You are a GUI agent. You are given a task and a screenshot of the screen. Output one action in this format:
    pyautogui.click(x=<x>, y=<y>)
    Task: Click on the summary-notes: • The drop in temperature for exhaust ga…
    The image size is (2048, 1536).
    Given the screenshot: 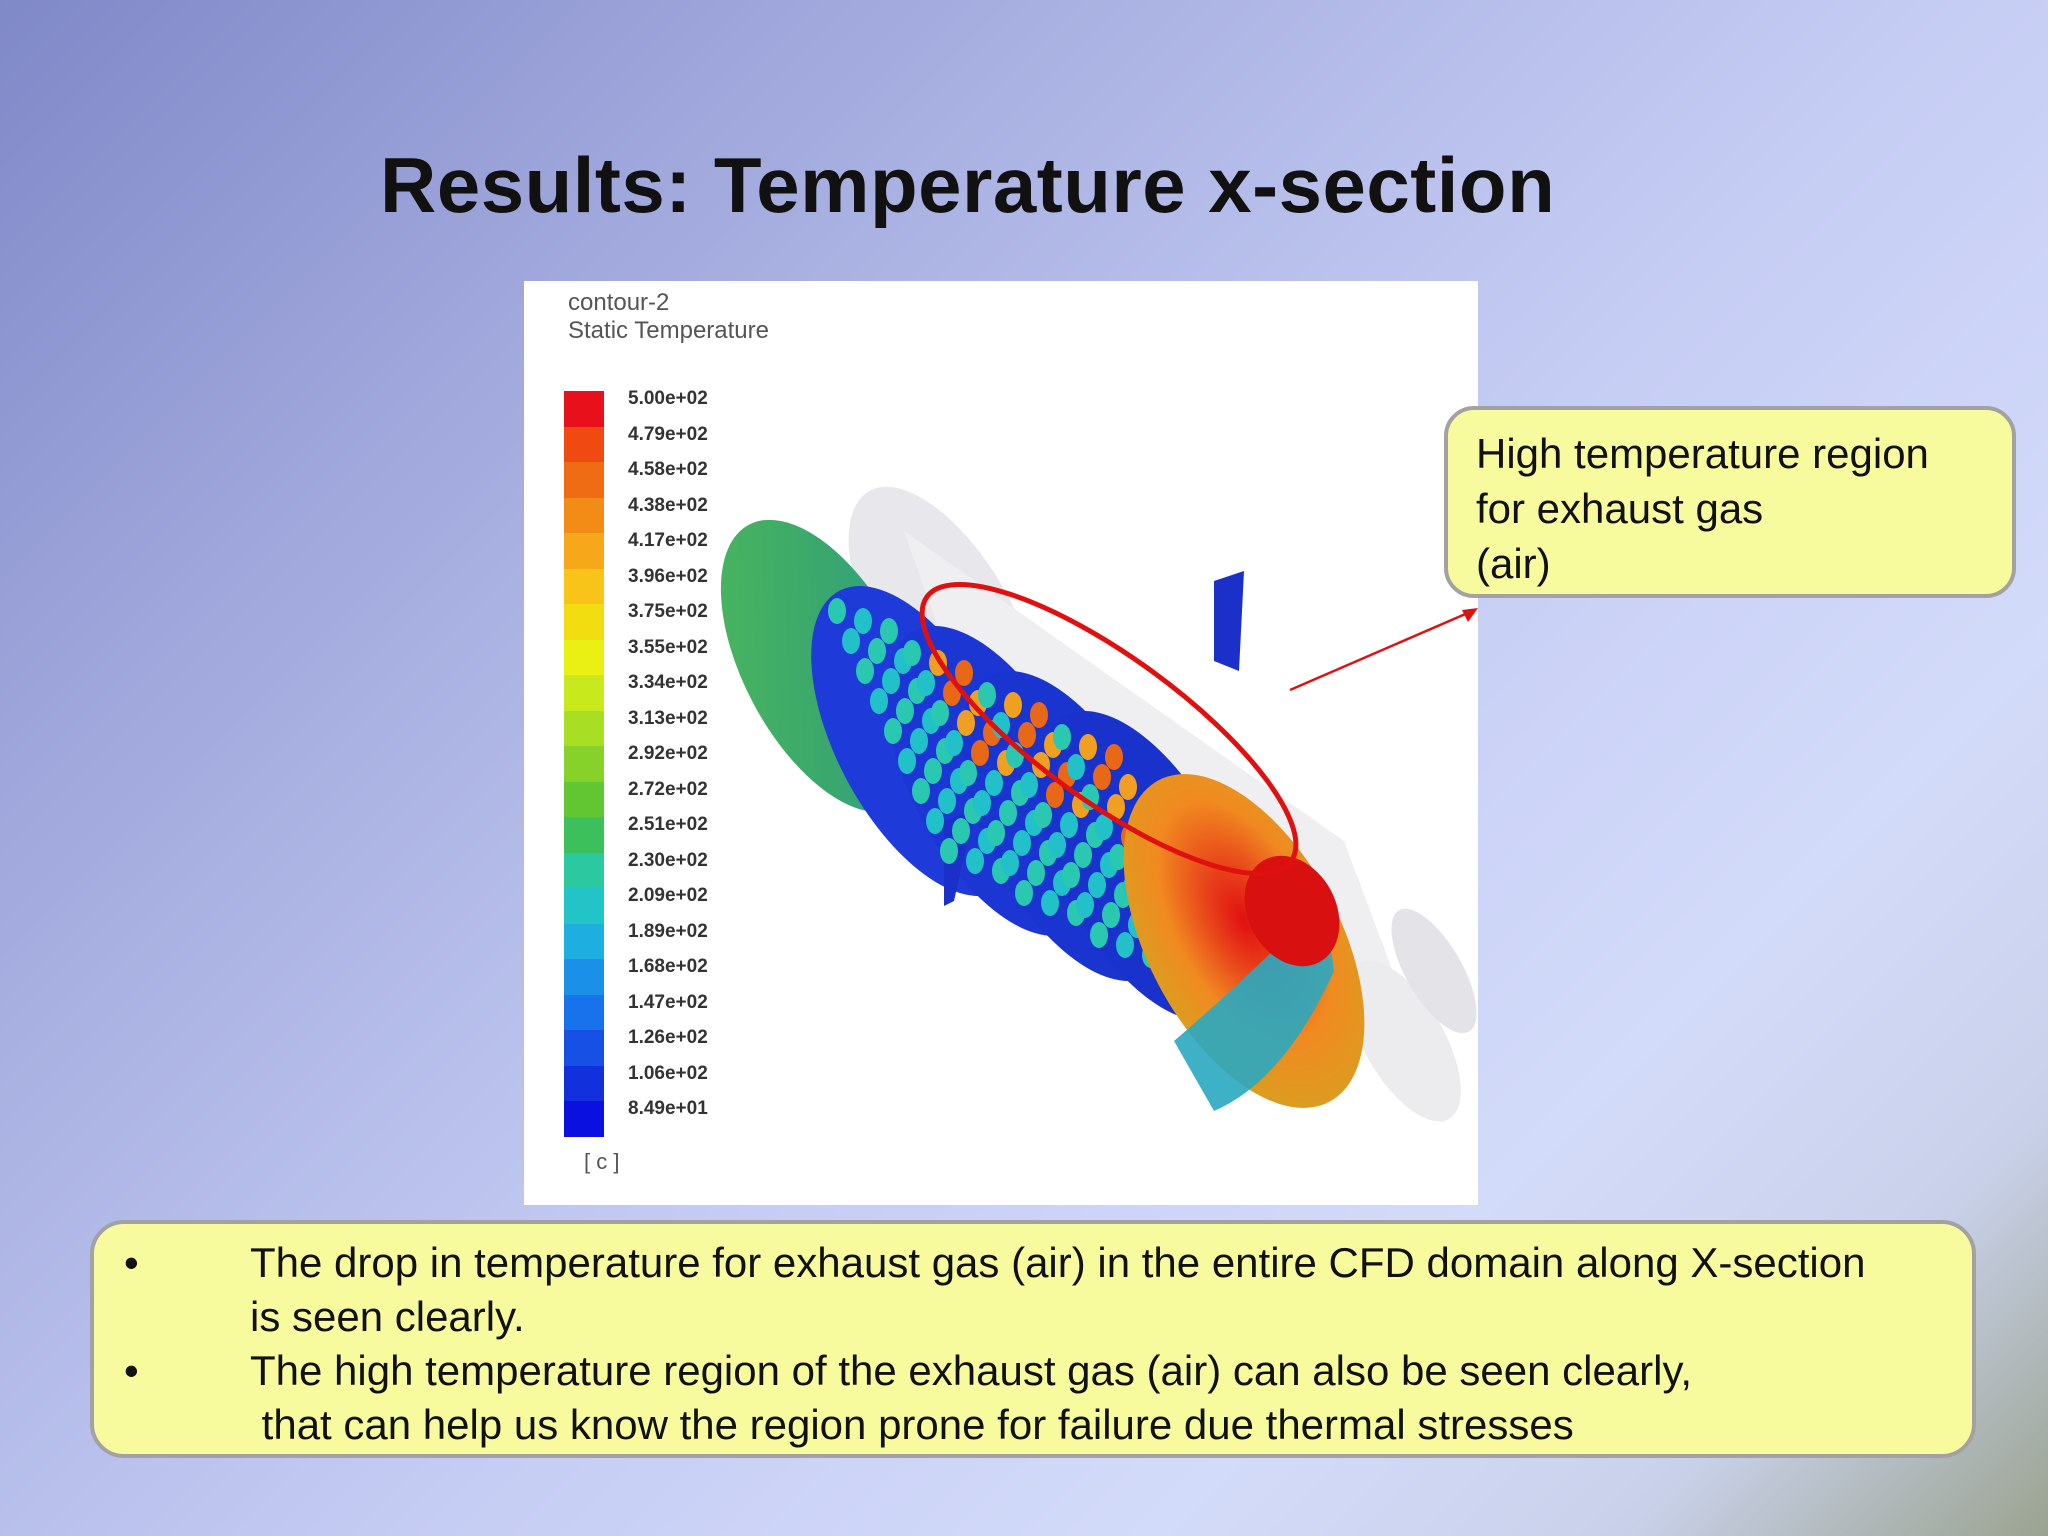 What is the action you would take?
    pyautogui.click(x=1033, y=1339)
    